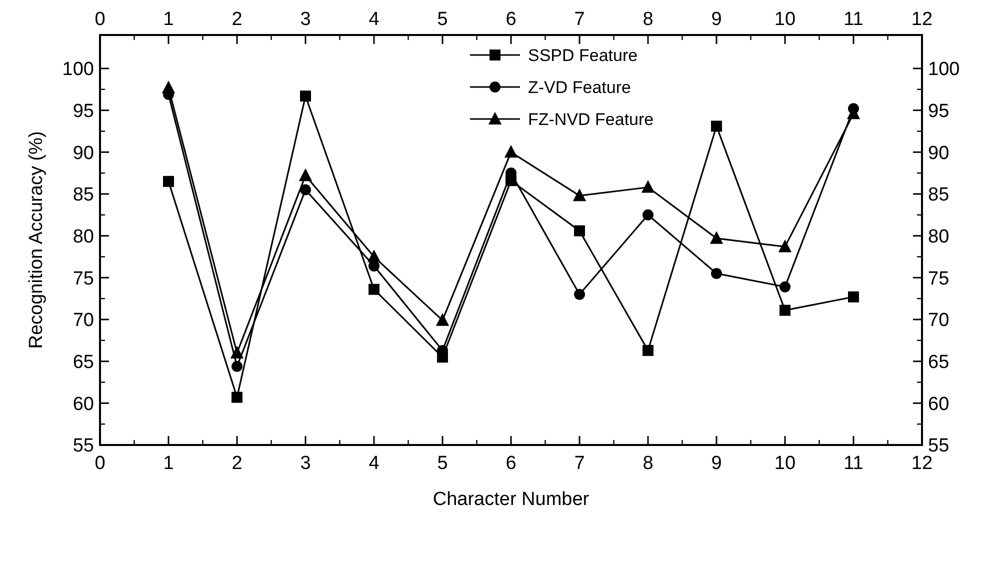 This screenshot has height=568, width=982. What do you see at coordinates (922, 19) in the screenshot?
I see `x-tick-label: 12` at bounding box center [922, 19].